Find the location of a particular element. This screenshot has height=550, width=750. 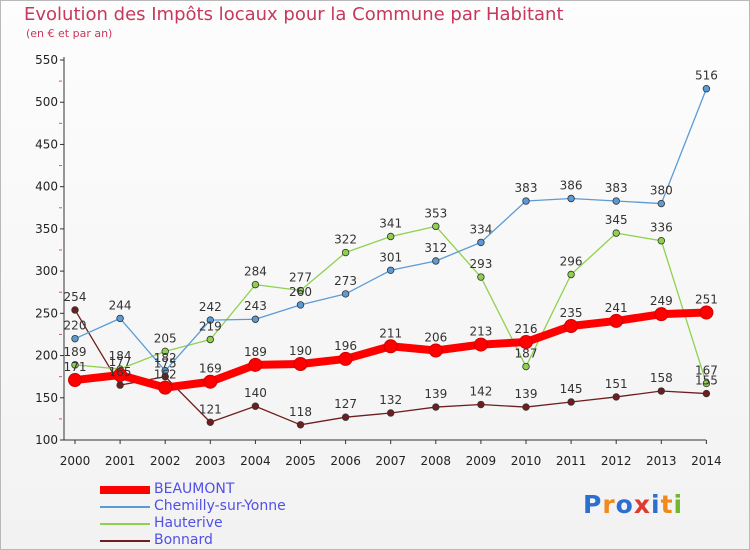

data-label-bonnard: 127 is located at coordinates (345, 404).